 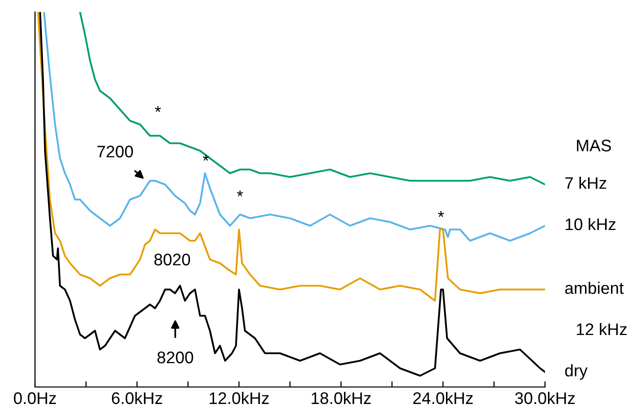 What do you see at coordinates (545, 398) in the screenshot?
I see `x-tick-label: 30.0kHz` at bounding box center [545, 398].